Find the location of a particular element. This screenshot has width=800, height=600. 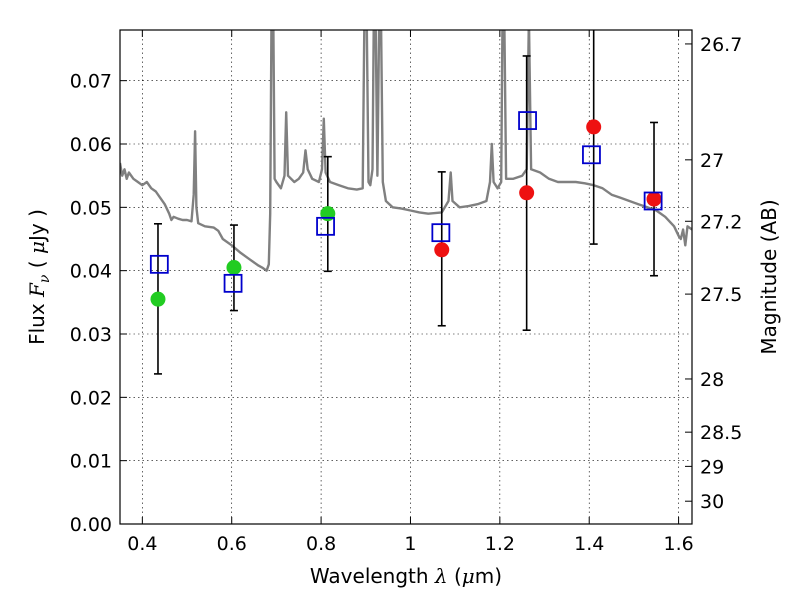

x-tick-label: 1 is located at coordinates (410, 544).